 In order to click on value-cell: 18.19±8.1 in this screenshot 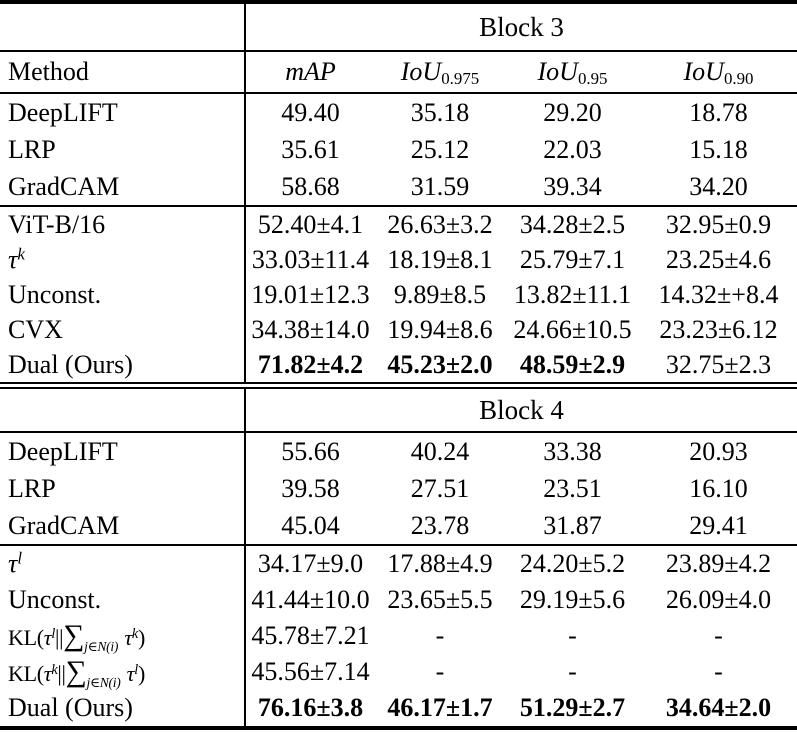, I will do `click(440, 259)`.